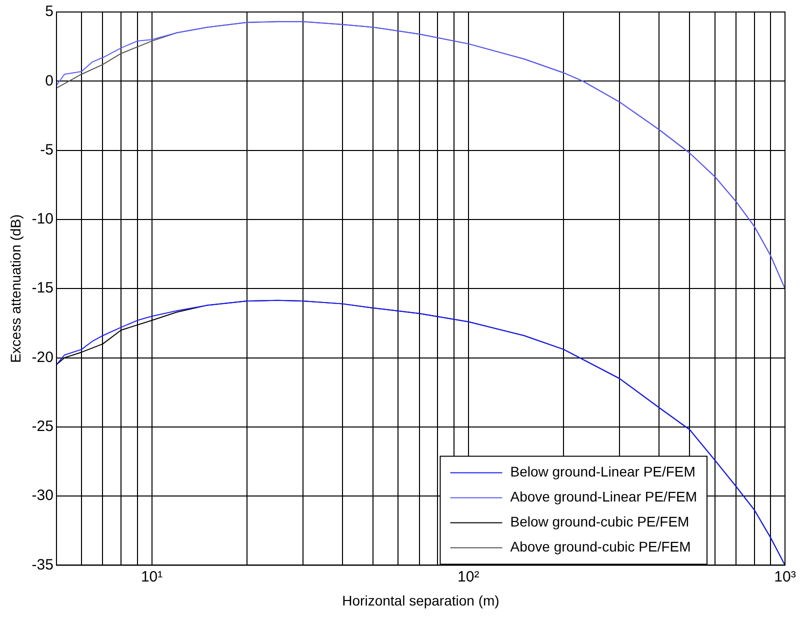 The image size is (801, 618). What do you see at coordinates (43, 427) in the screenshot?
I see `y-tick-label: -25` at bounding box center [43, 427].